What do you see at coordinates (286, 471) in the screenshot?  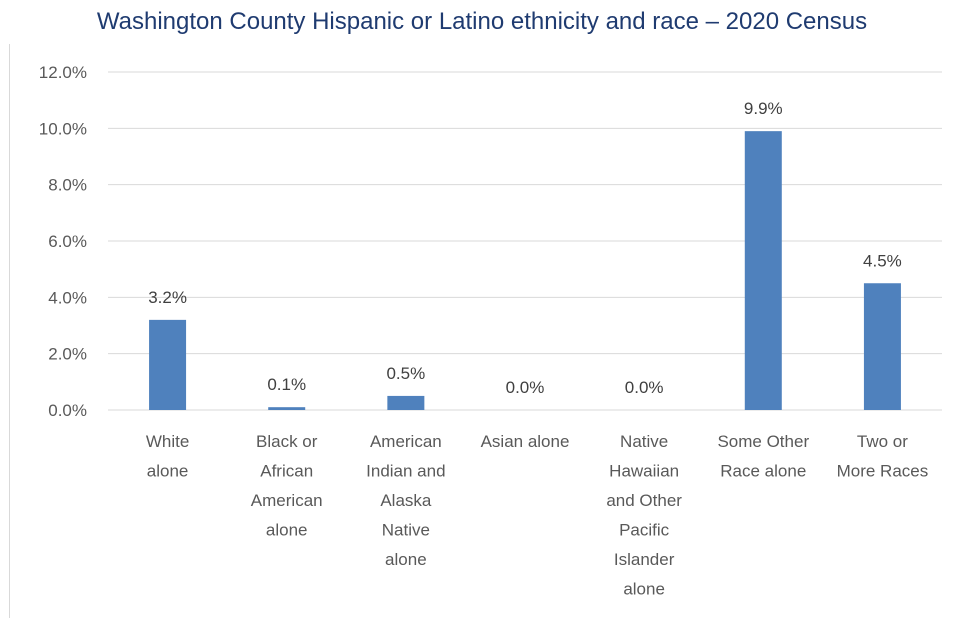 I see `category-label-line: African` at bounding box center [286, 471].